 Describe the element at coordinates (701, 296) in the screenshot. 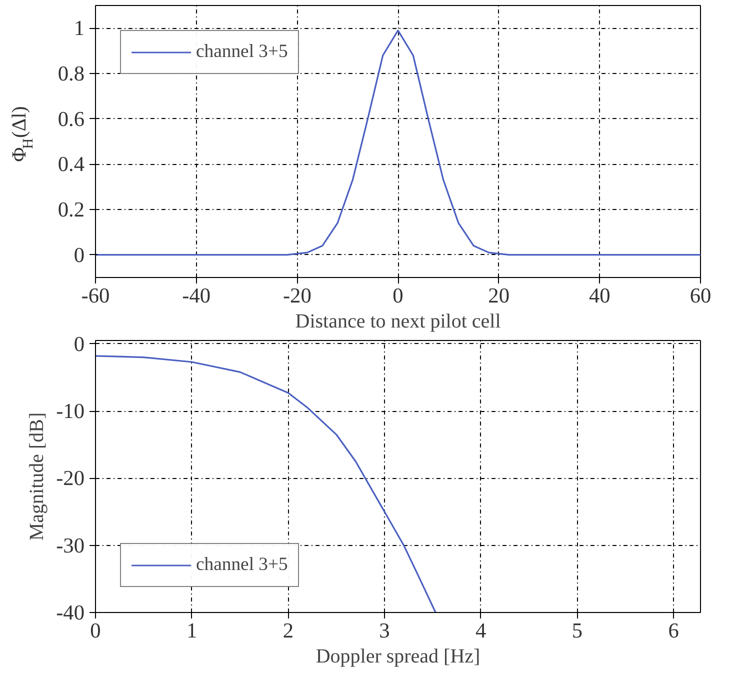

I see `x-tick-label: 60` at that location.